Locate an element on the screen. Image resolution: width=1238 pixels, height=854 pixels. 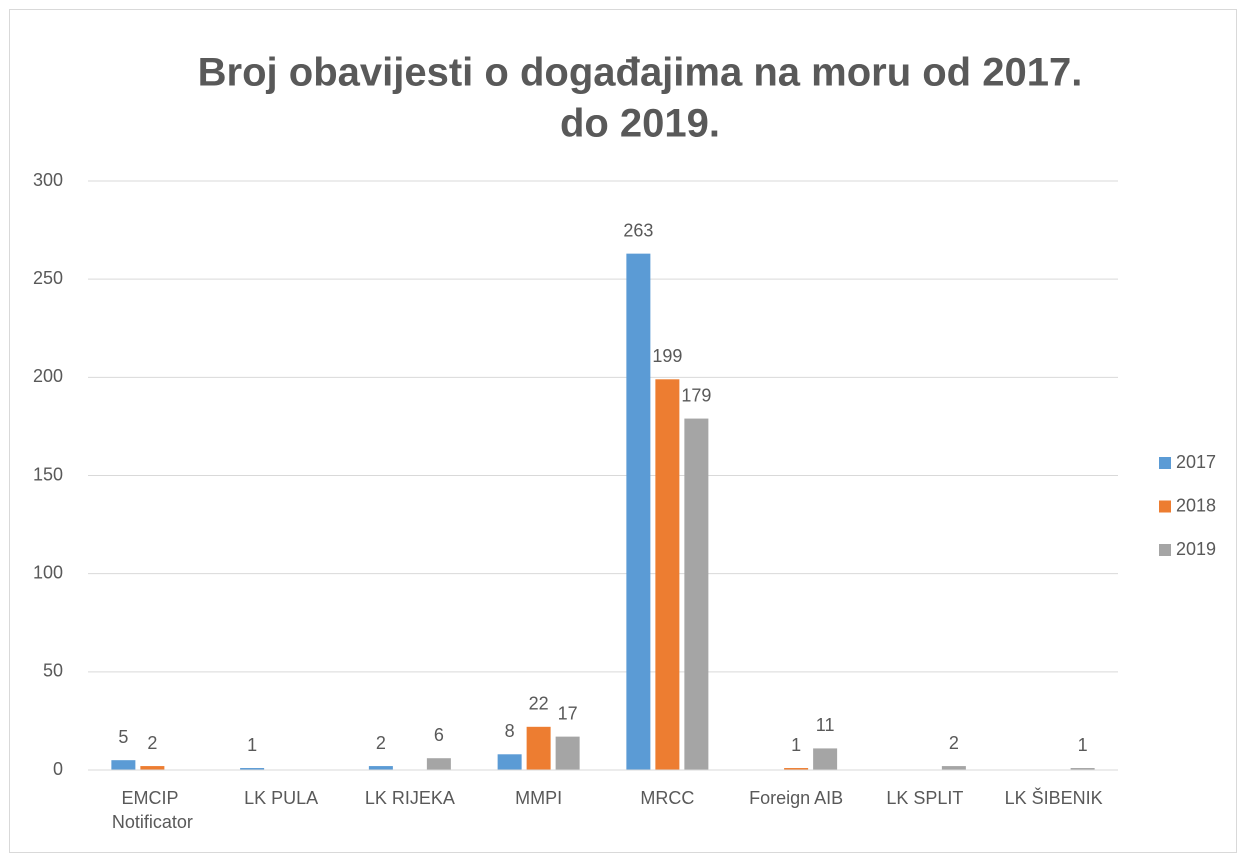
x-tick-label: LK SPLIT is located at coordinates (924, 798).